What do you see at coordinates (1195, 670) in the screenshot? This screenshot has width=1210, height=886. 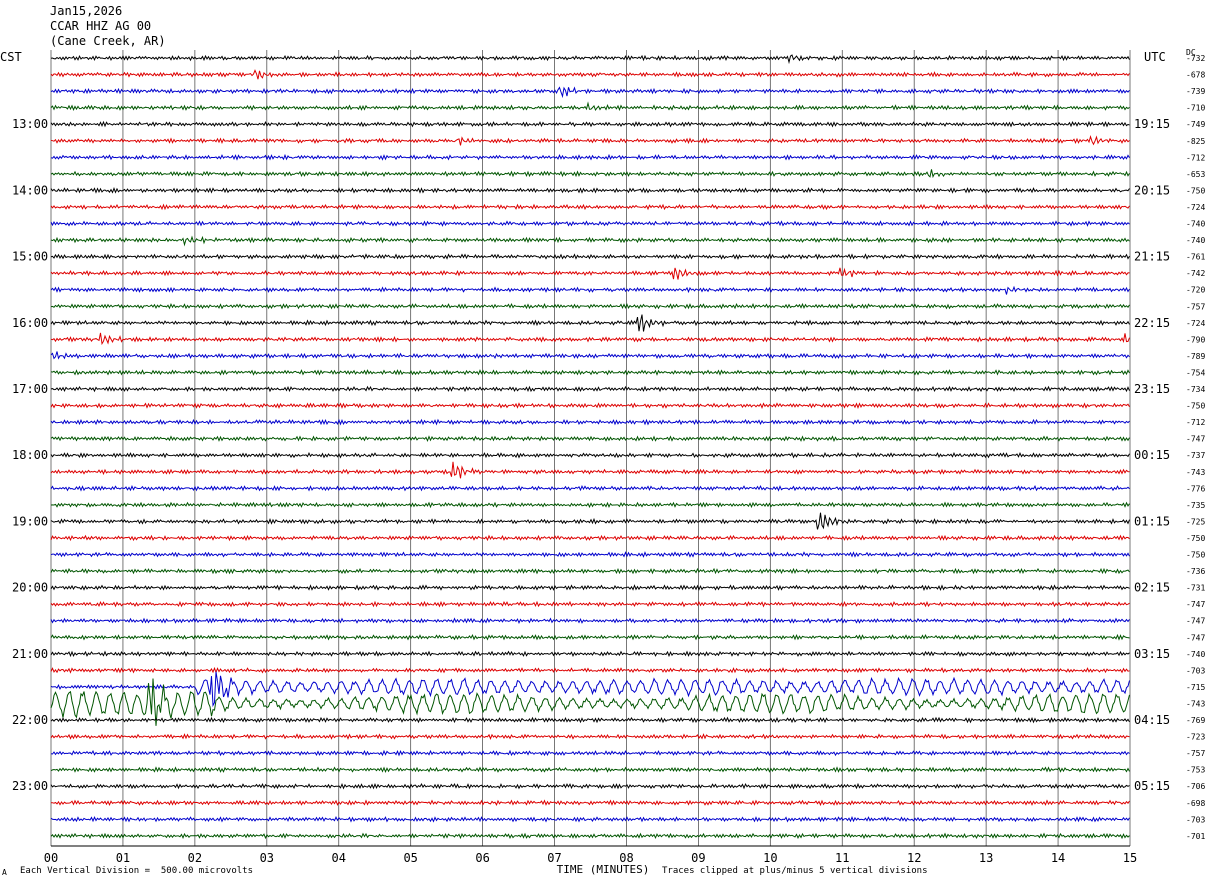 I see `dc-offset-label: -703` at bounding box center [1195, 670].